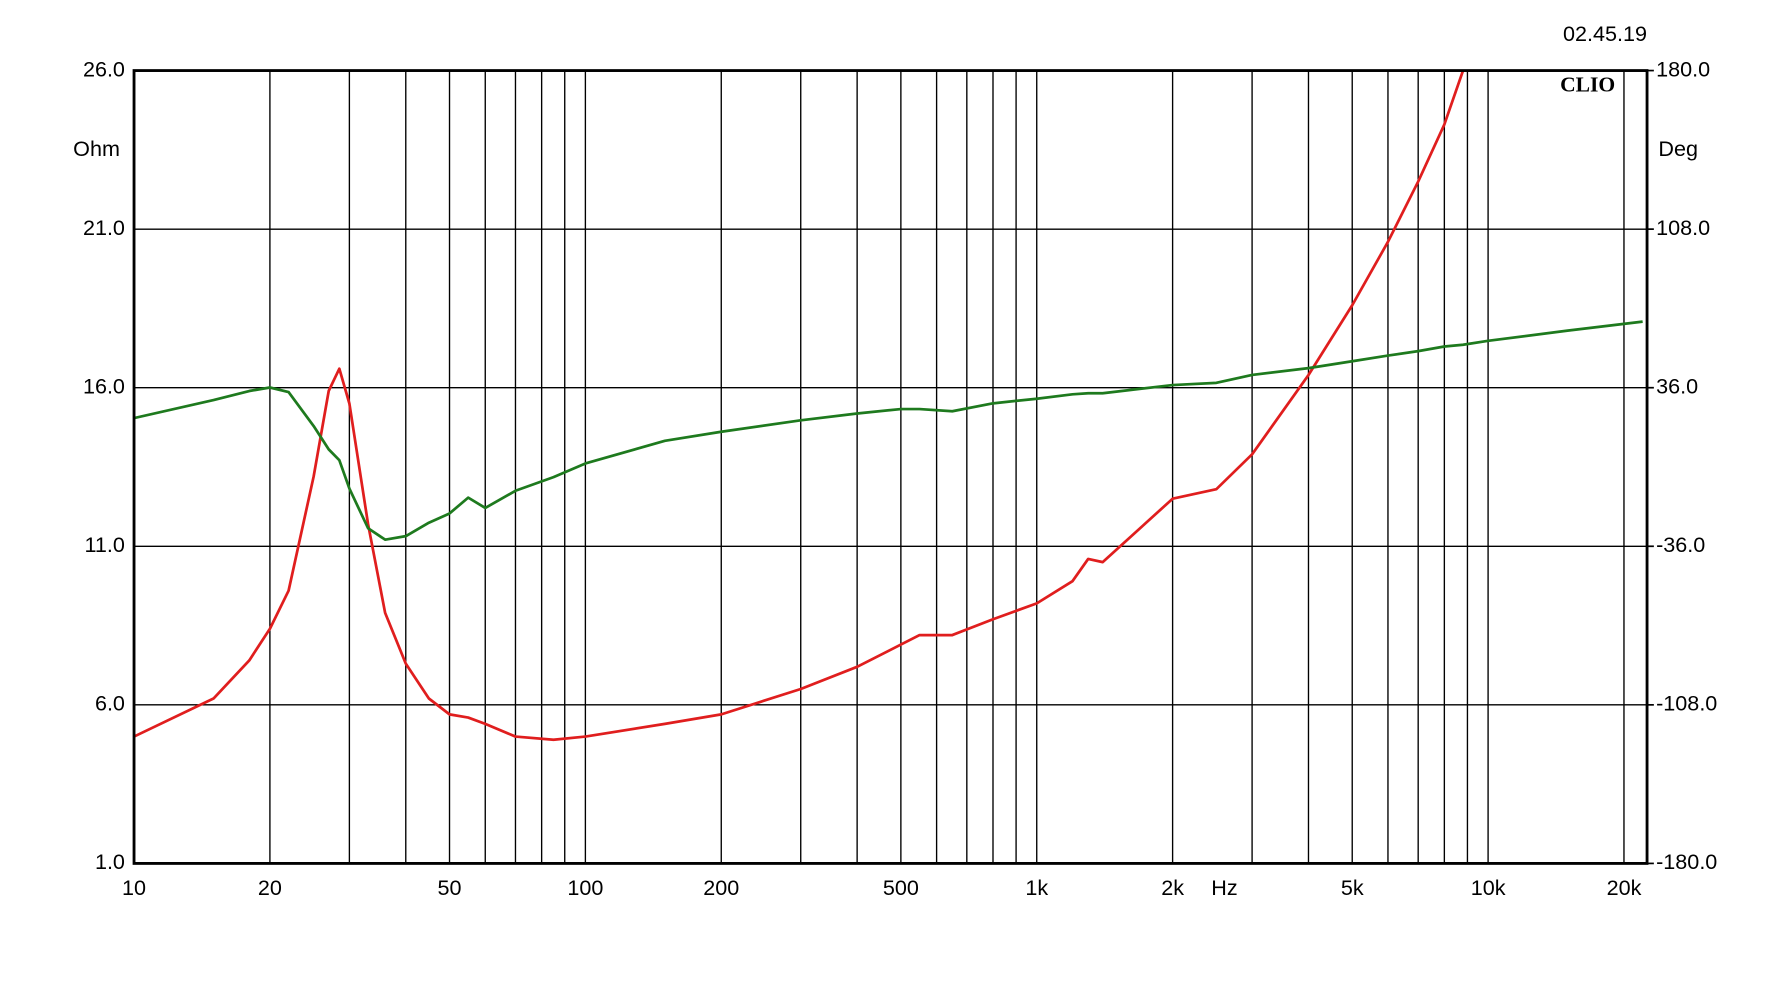 Image resolution: width=1772 pixels, height=1001 pixels. I want to click on x-tick-label: 20, so click(270, 887).